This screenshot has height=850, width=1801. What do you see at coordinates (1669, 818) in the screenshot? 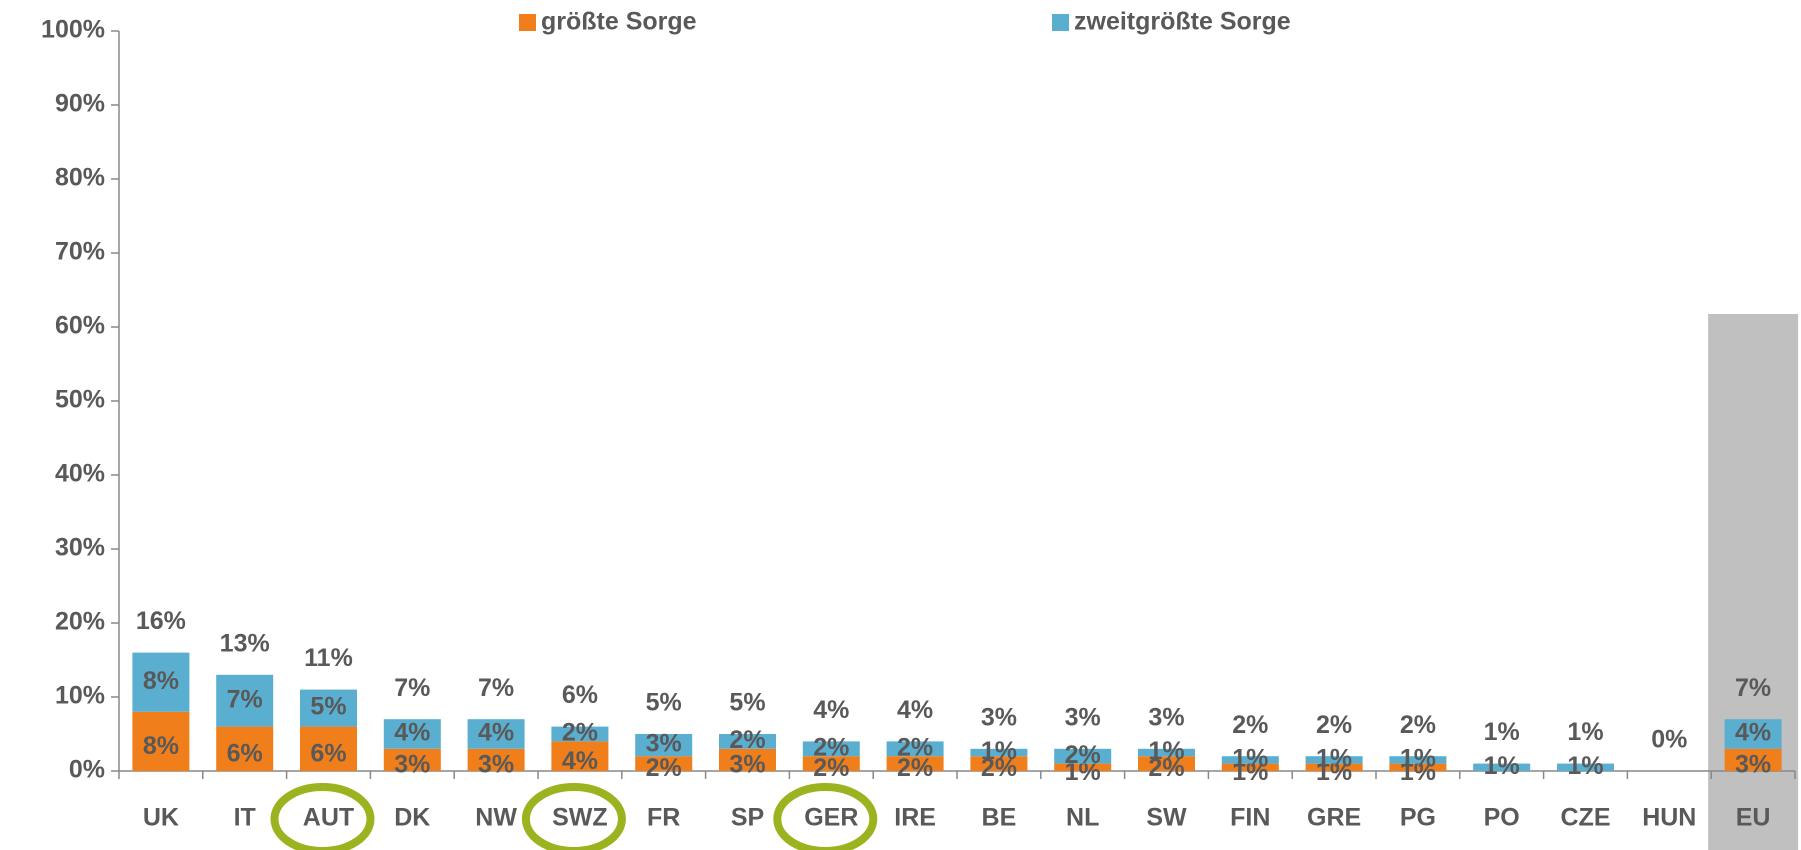
I see `x-tick-label: HUN` at bounding box center [1669, 818].